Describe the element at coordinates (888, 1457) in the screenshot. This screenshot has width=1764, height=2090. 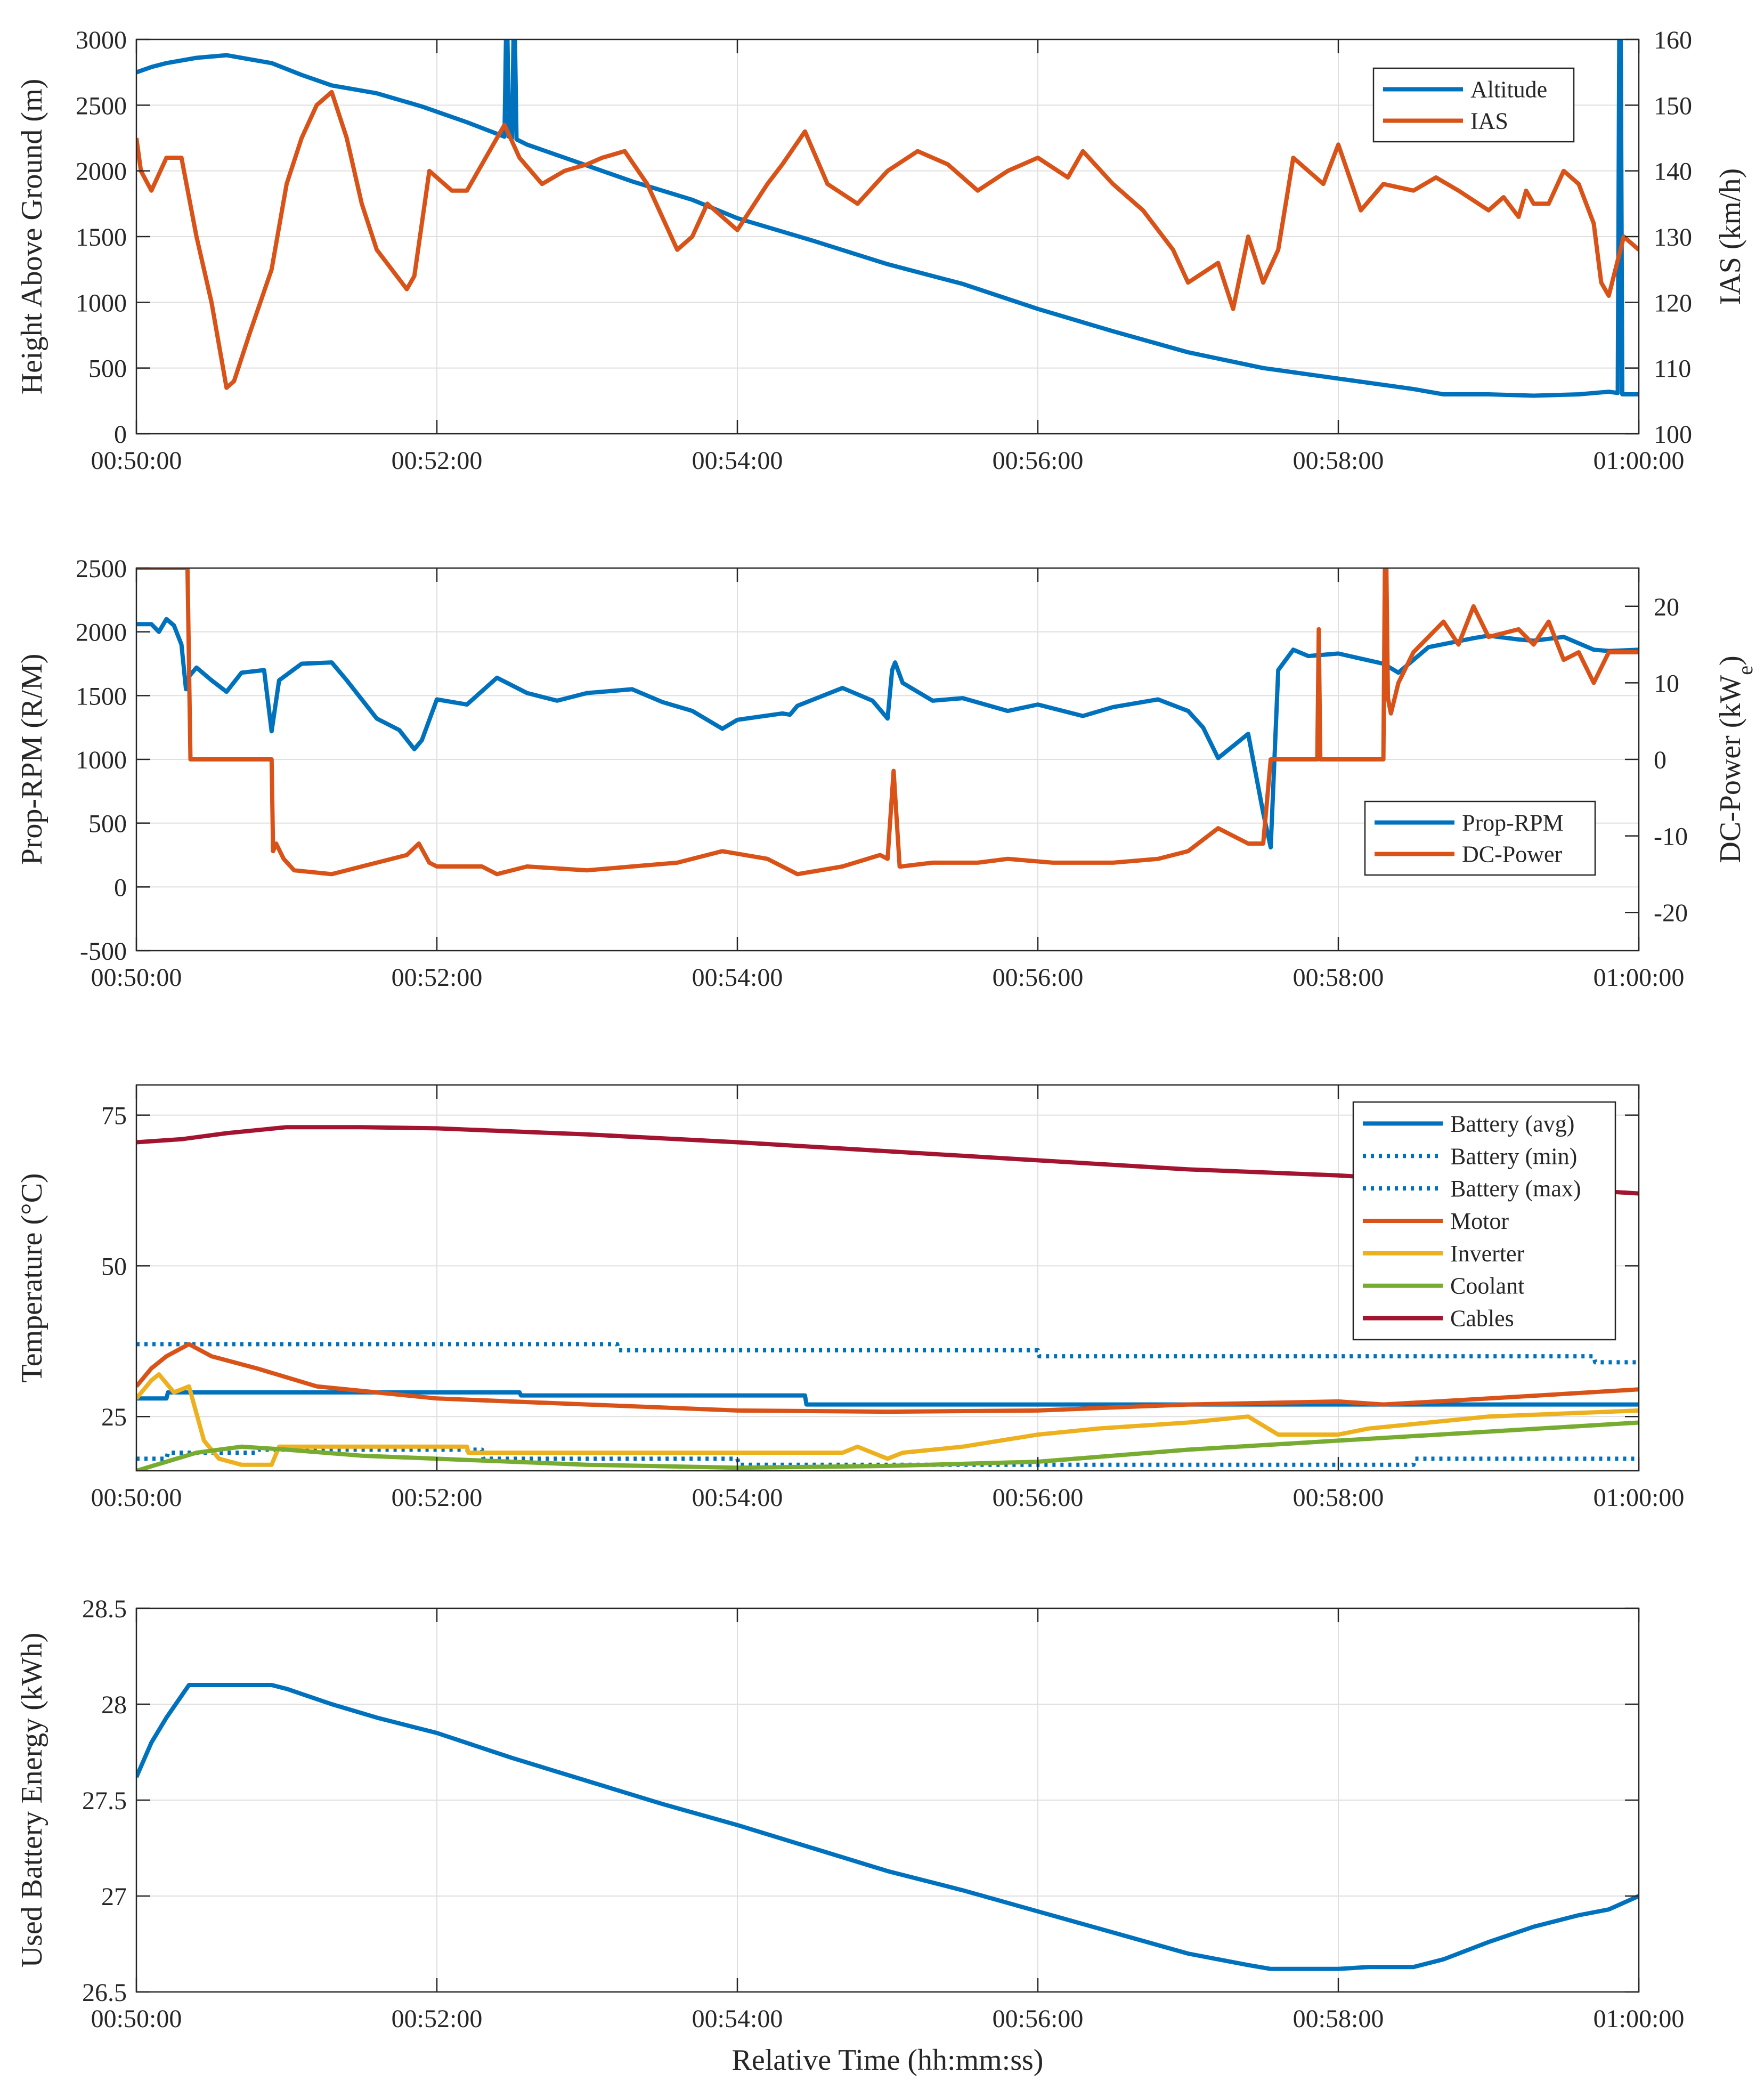
I see `series-line-battery-min` at that location.